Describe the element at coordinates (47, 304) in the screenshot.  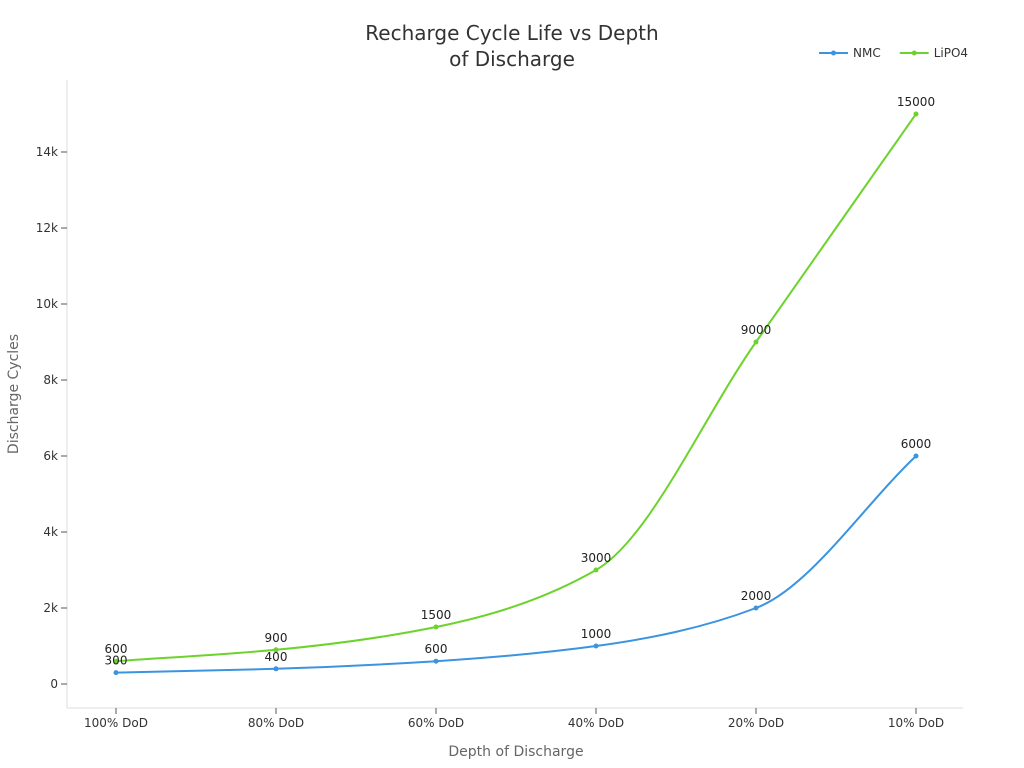
I see `y-tick-label: 10k` at that location.